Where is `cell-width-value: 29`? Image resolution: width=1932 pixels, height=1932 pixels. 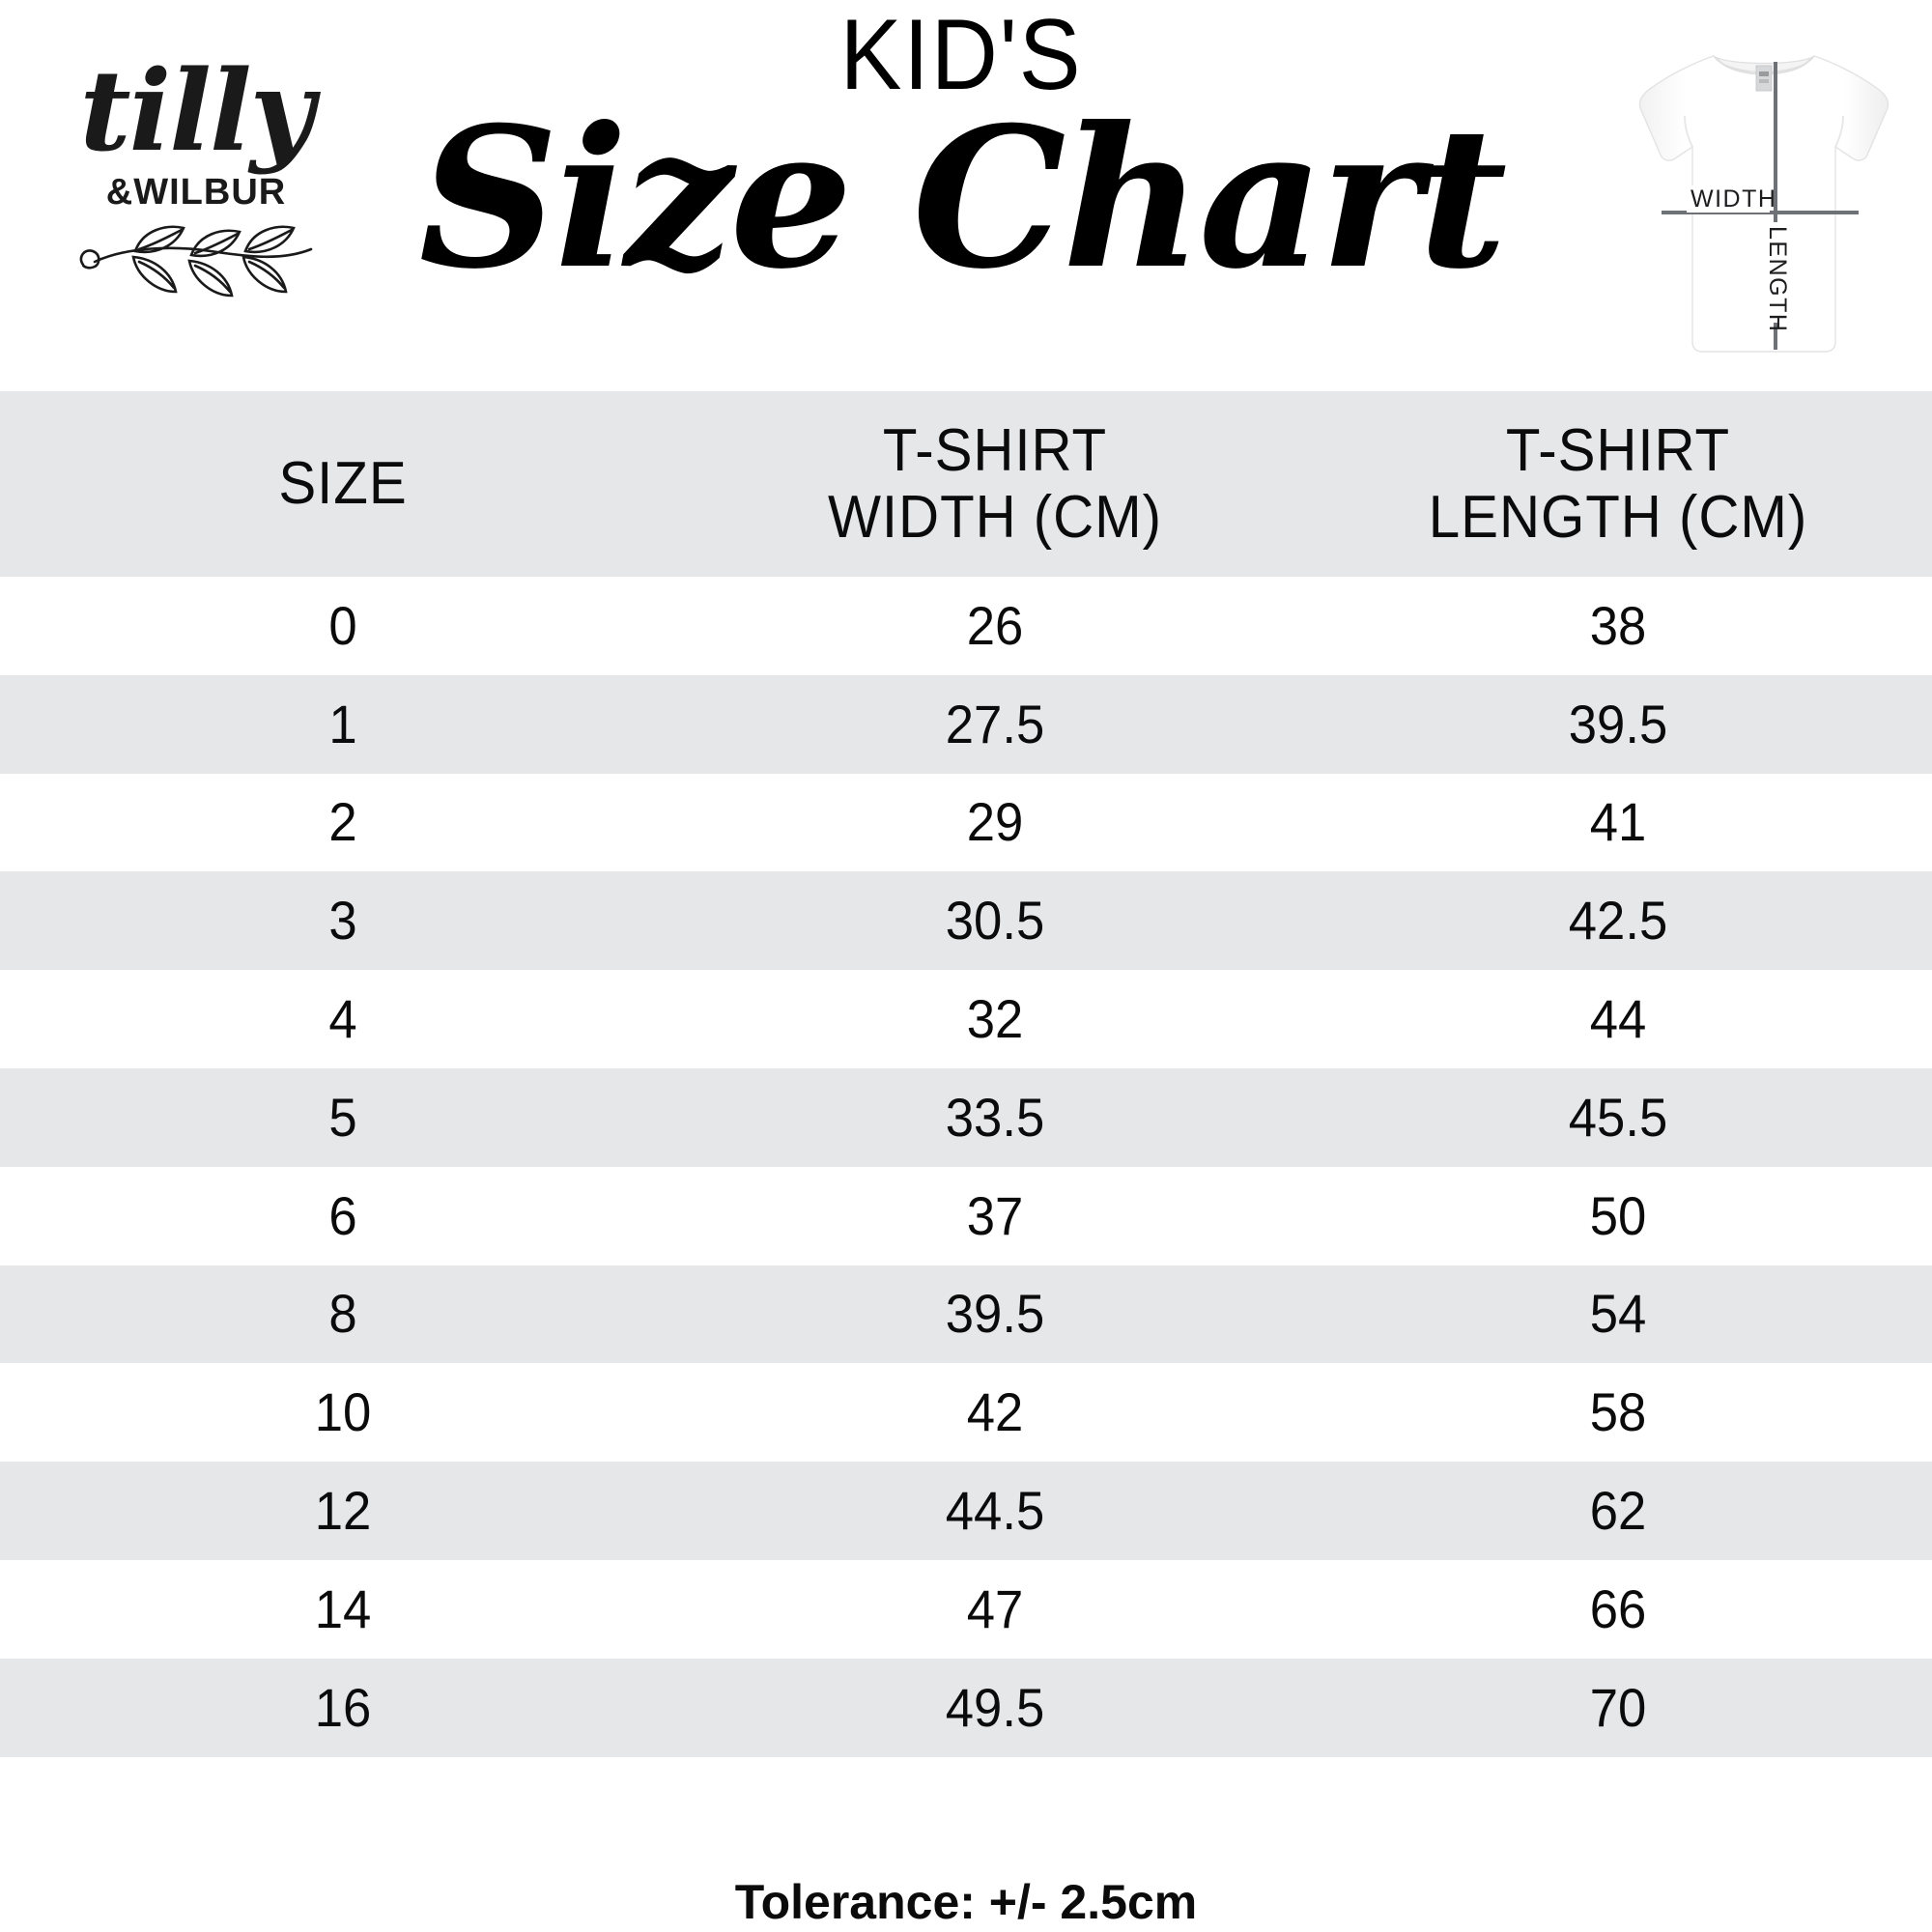
cell-width-value: 29 is located at coordinates (995, 822).